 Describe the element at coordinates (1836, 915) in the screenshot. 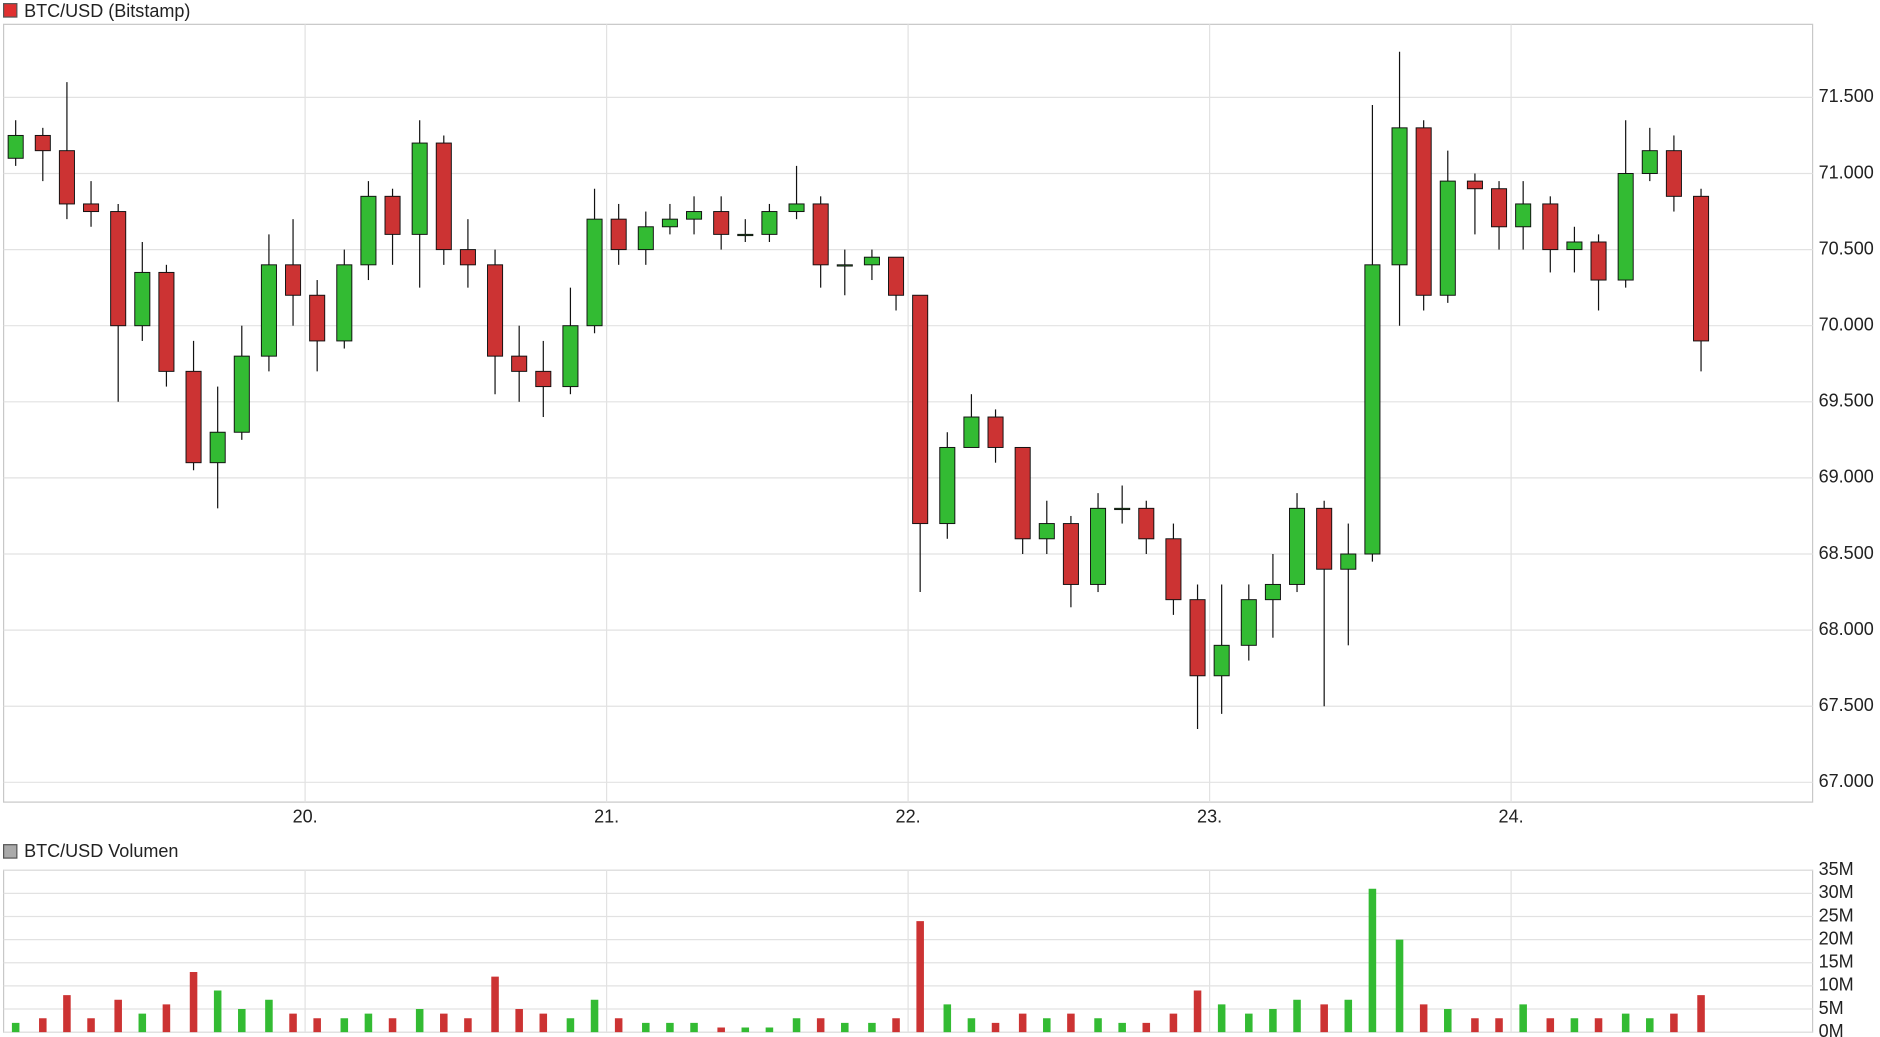

I see `y-tick-label: 25M` at that location.